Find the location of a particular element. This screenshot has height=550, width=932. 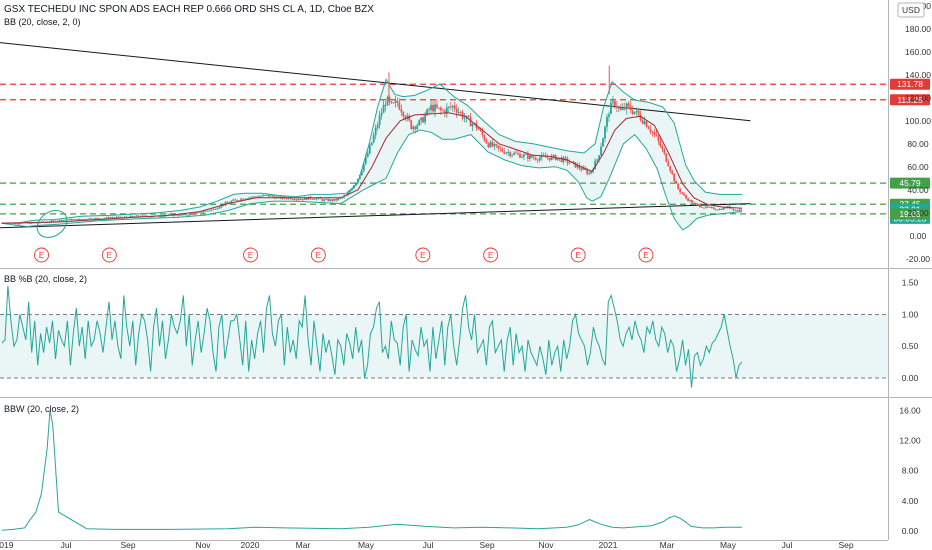

time-axis-tick: Sep is located at coordinates (845, 545).